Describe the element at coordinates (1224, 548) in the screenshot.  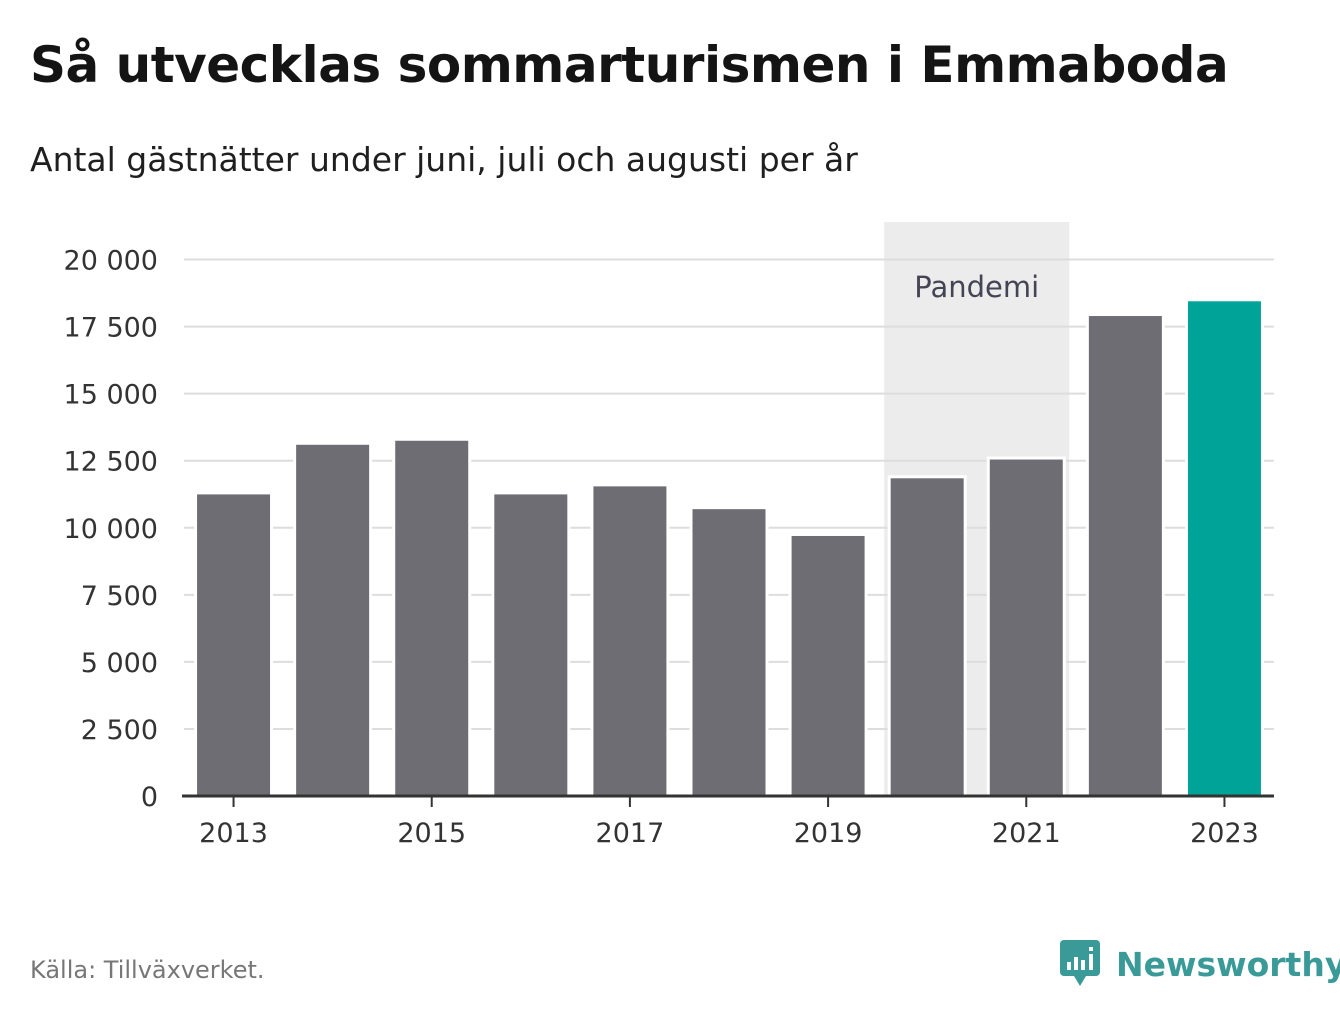
I see `bar-2023` at that location.